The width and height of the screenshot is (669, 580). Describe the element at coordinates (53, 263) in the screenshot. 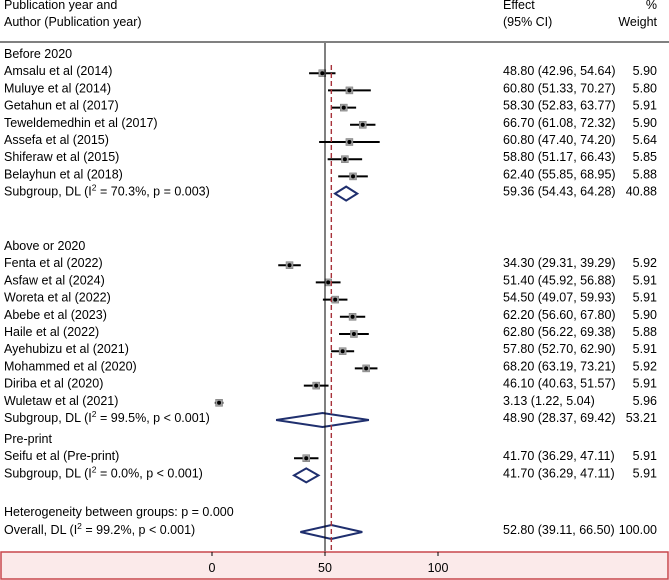

I see `study-label: Fenta et al (2022)` at that location.